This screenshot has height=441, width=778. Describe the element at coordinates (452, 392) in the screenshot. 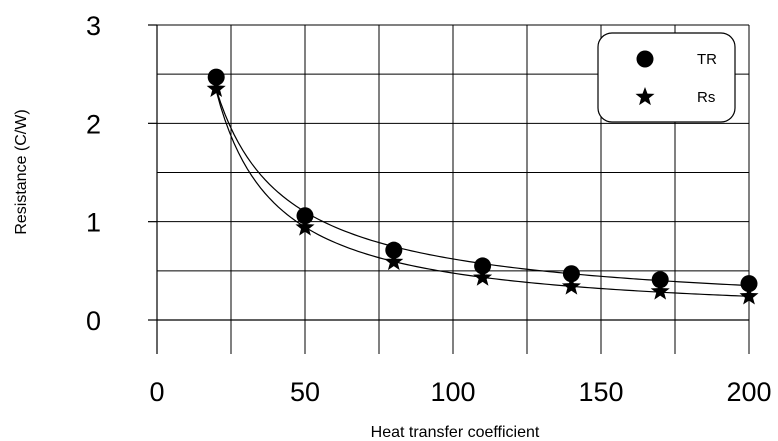

I see `x-tick-label: 100` at that location.